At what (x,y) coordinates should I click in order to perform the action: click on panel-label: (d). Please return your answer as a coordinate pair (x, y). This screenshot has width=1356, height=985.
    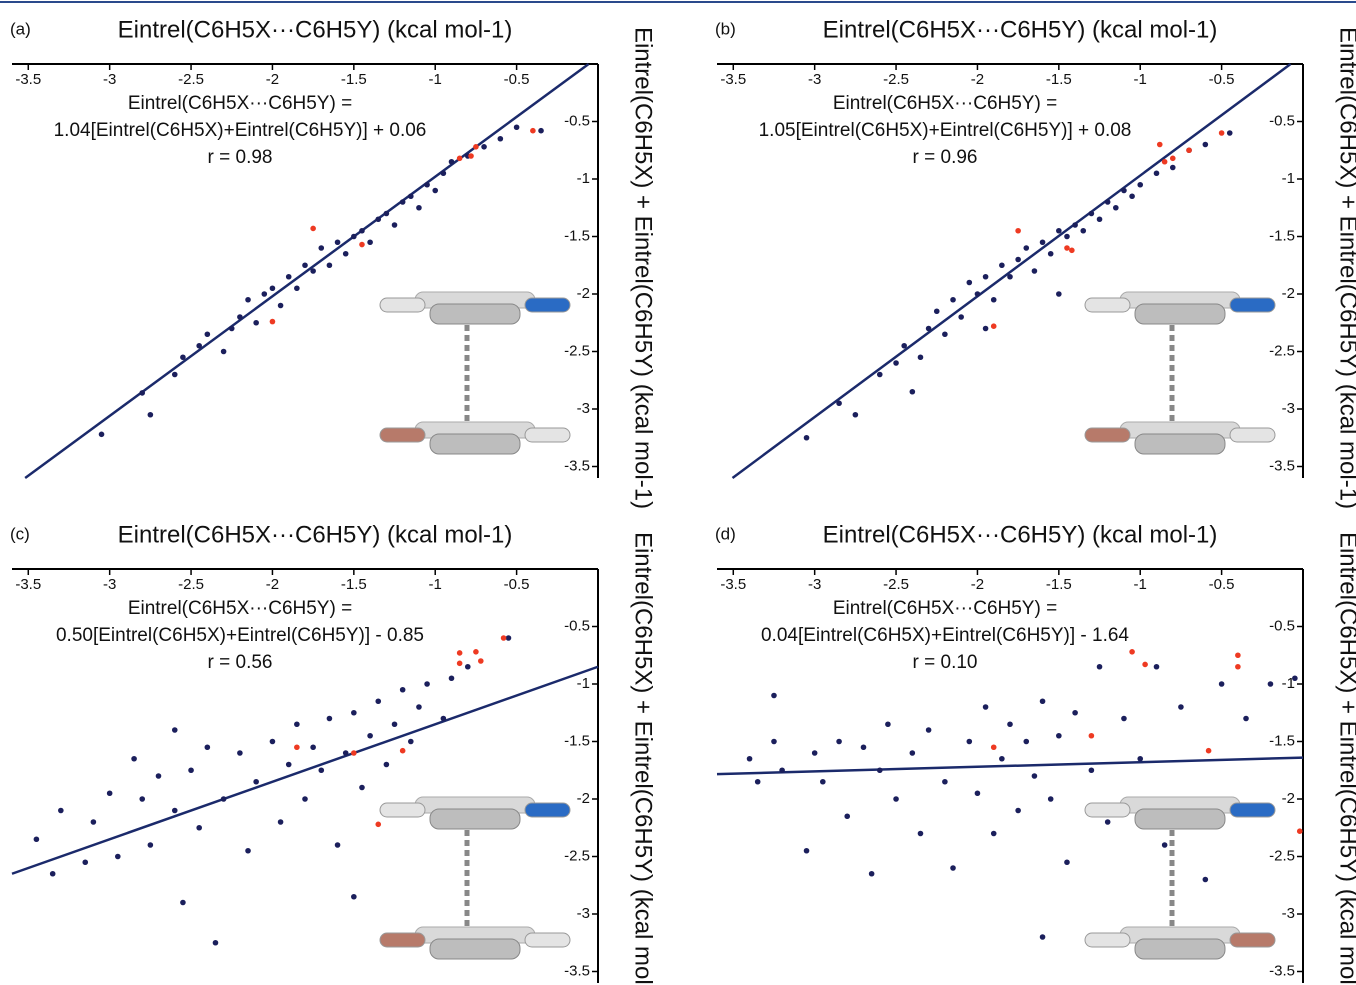
    Looking at the image, I should click on (725, 533).